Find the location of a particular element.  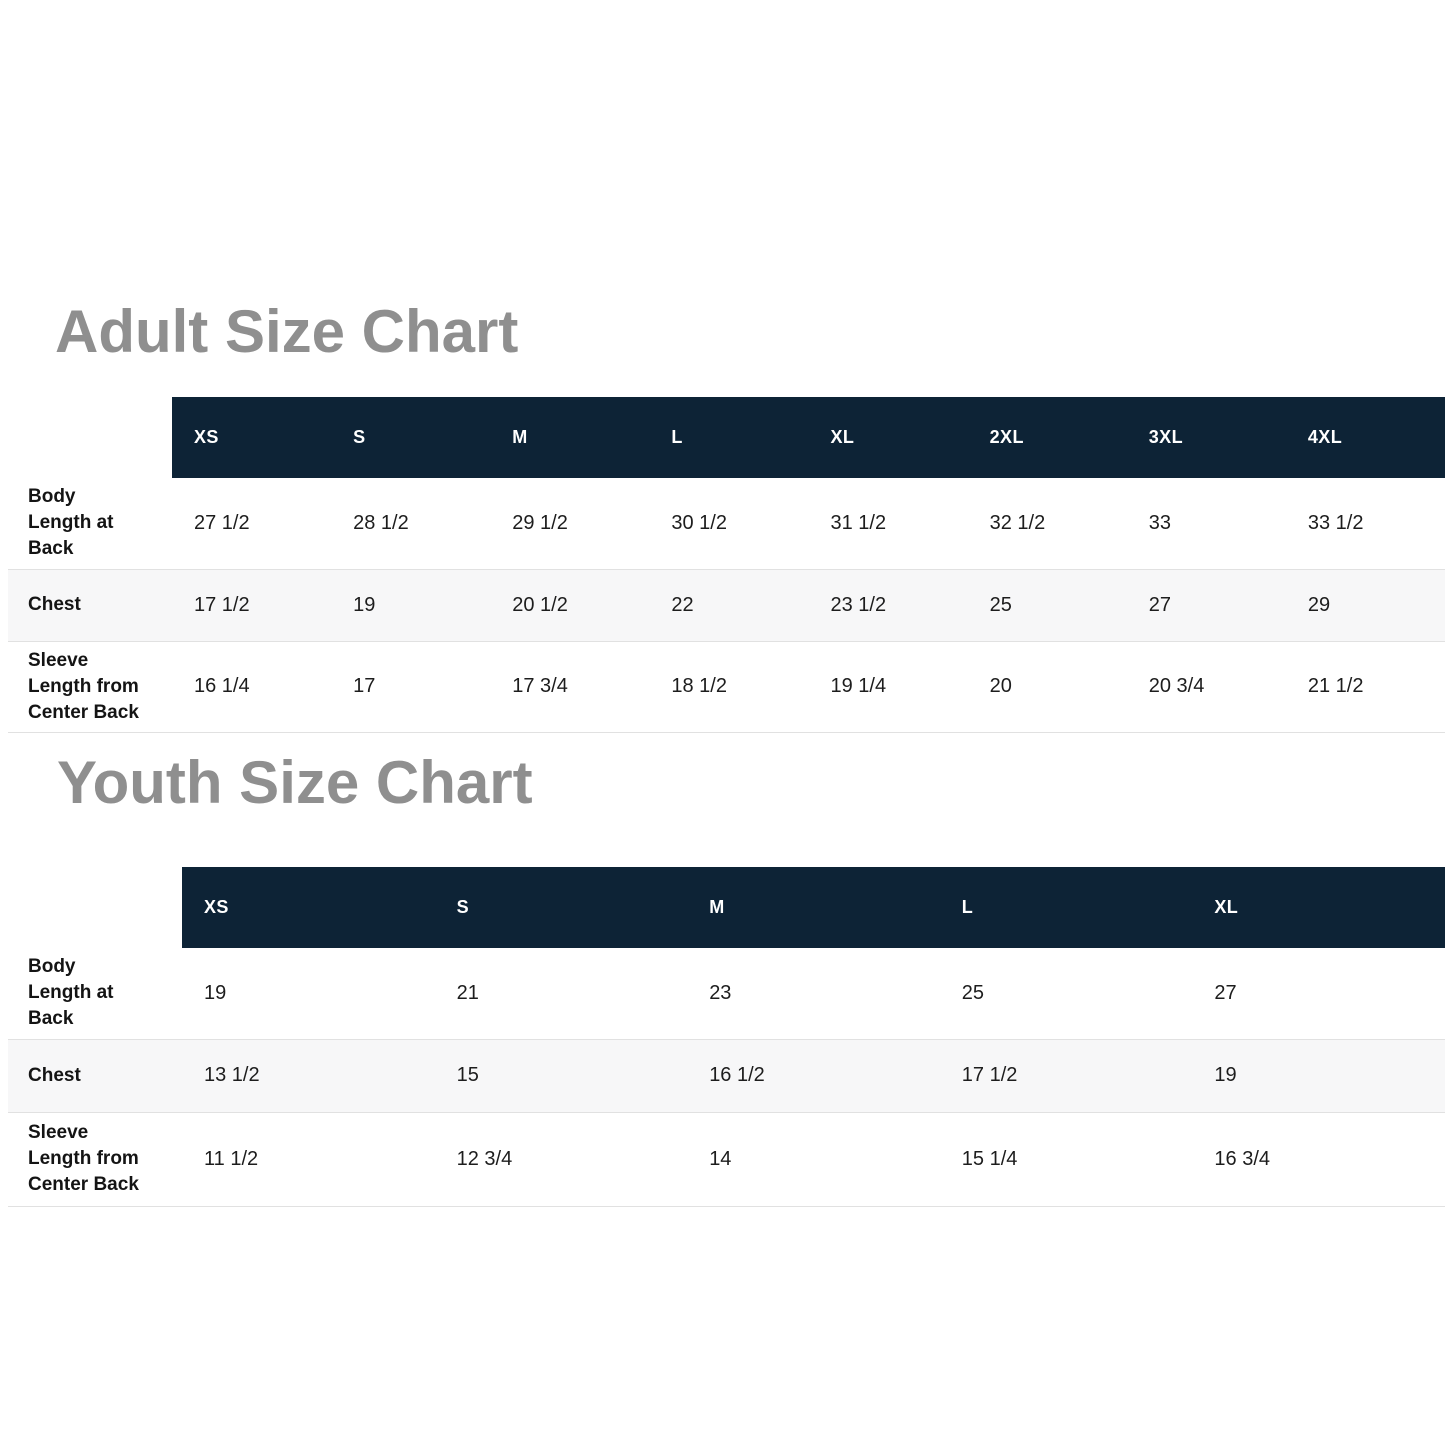

size-value-cell: 27 1/2 is located at coordinates (222, 522).